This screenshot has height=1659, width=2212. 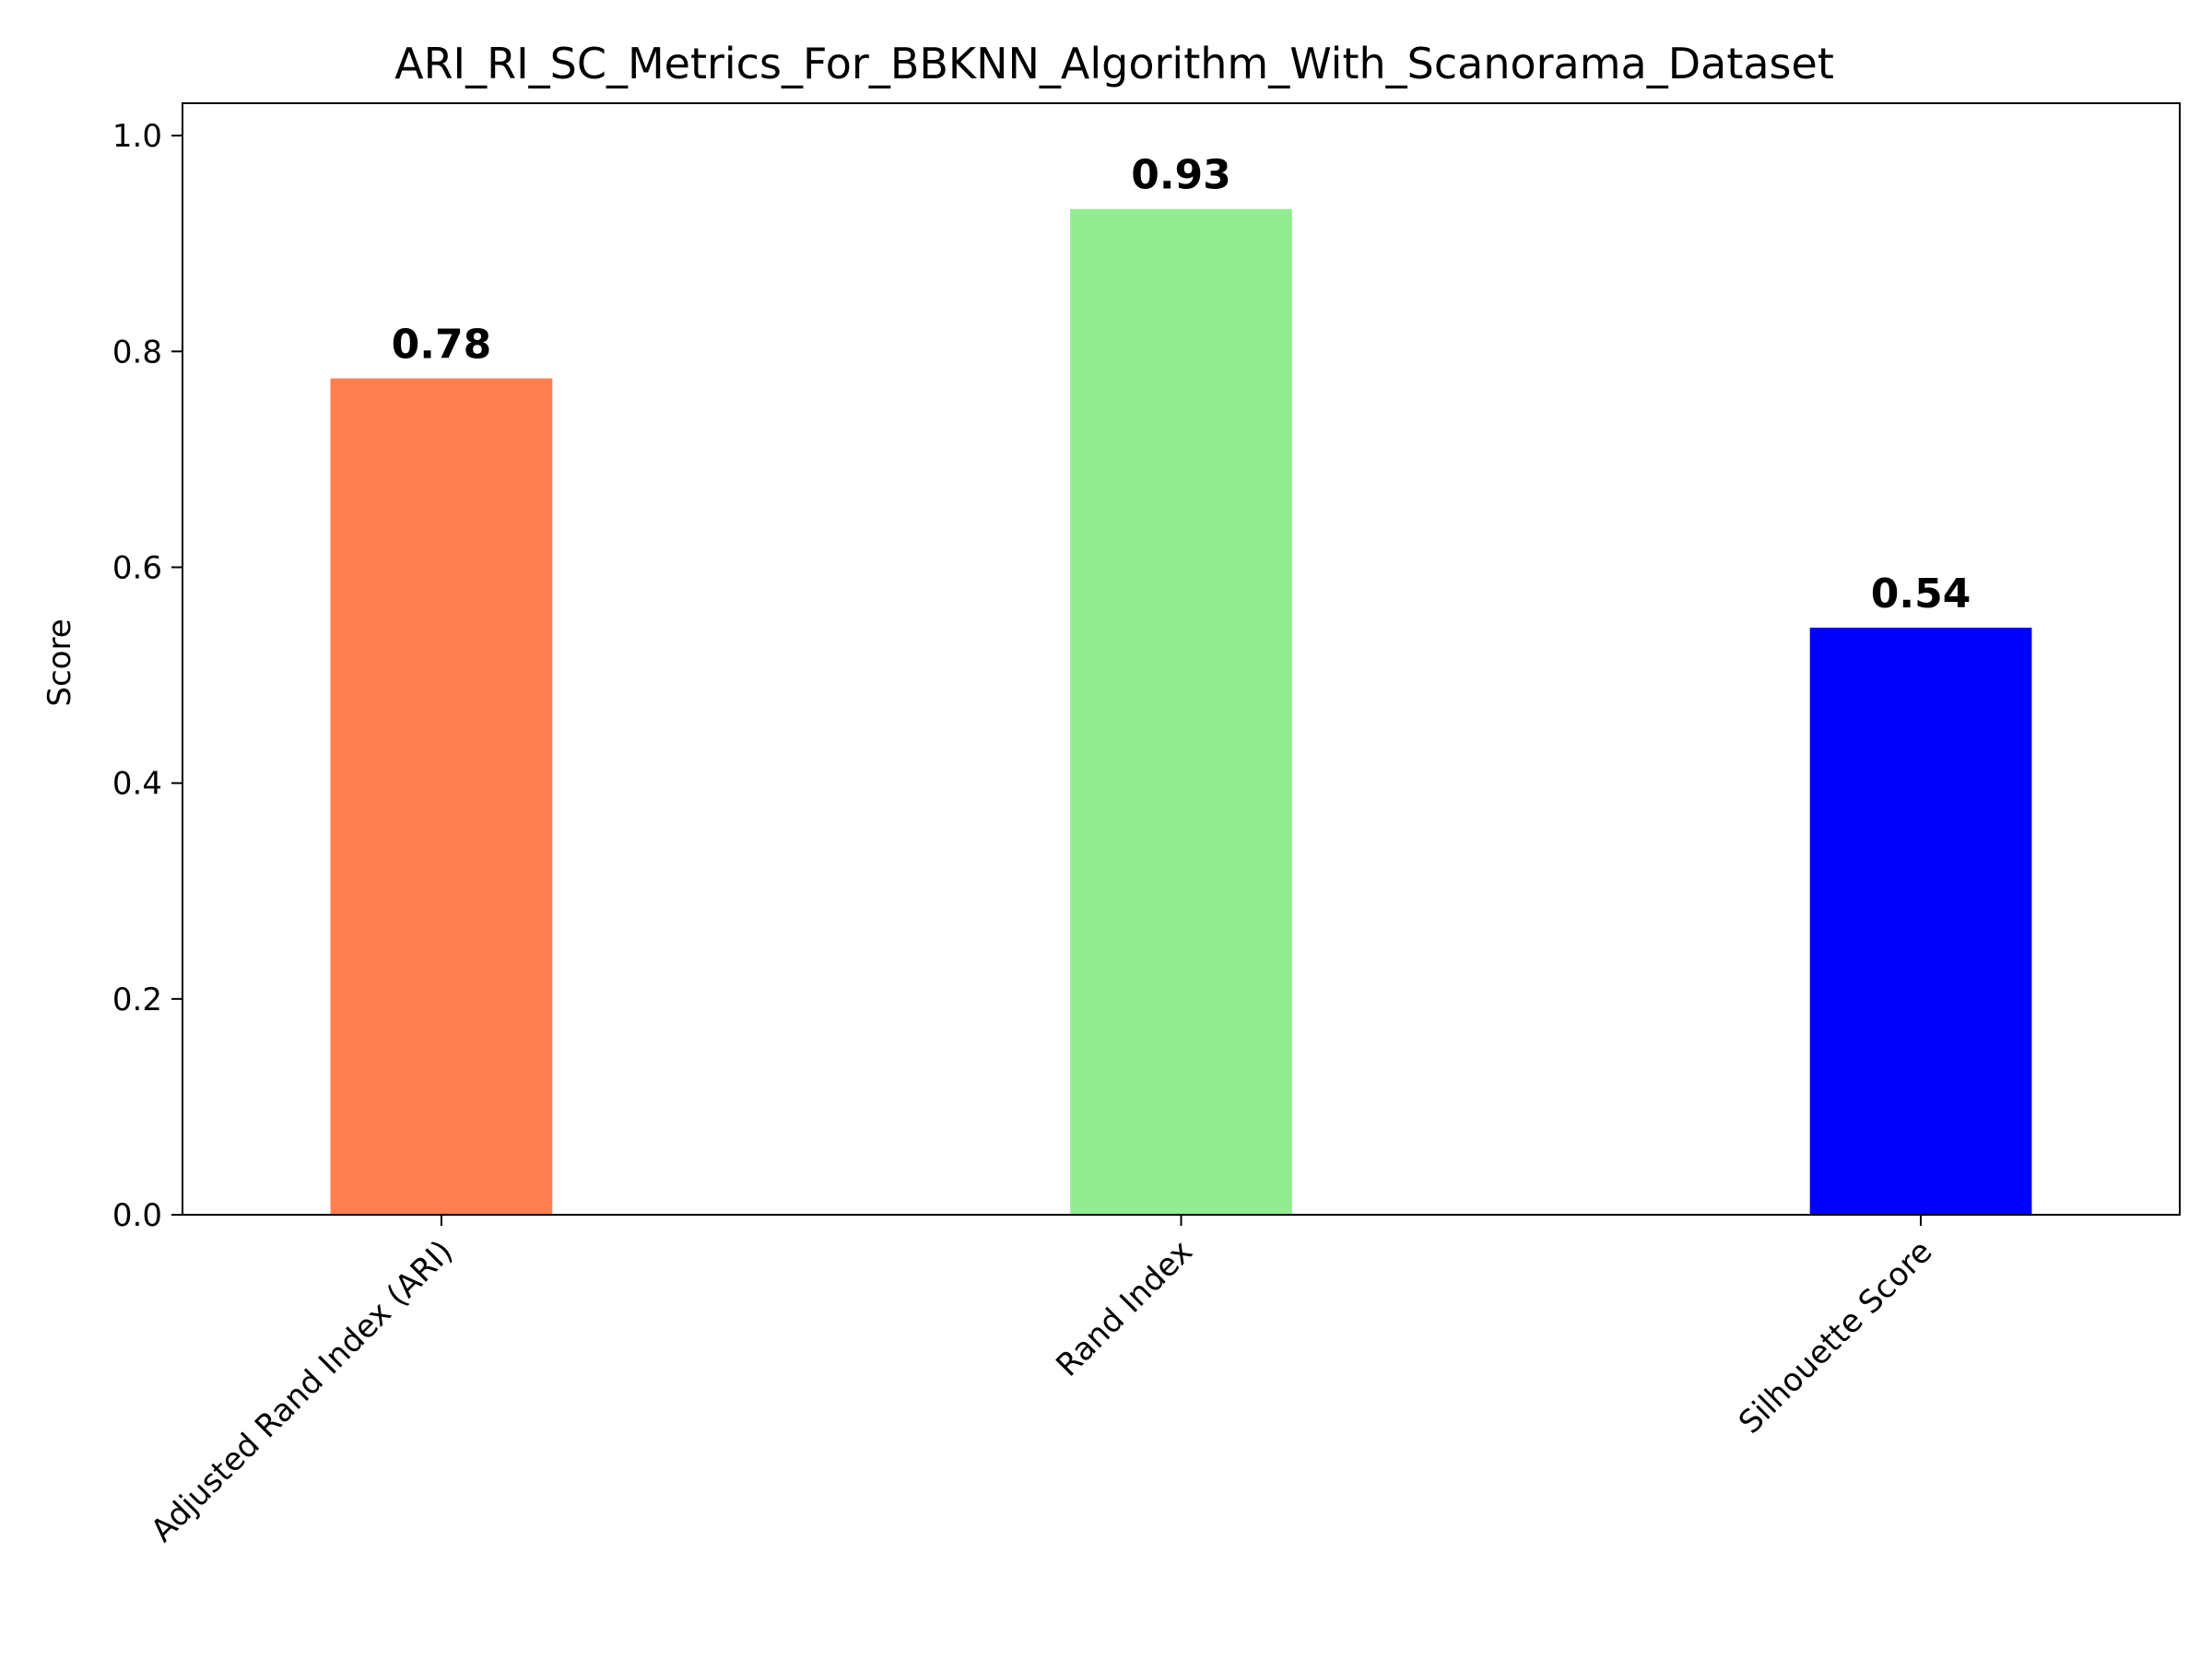 What do you see at coordinates (137, 136) in the screenshot?
I see `y-tick-label-6: 1.0` at bounding box center [137, 136].